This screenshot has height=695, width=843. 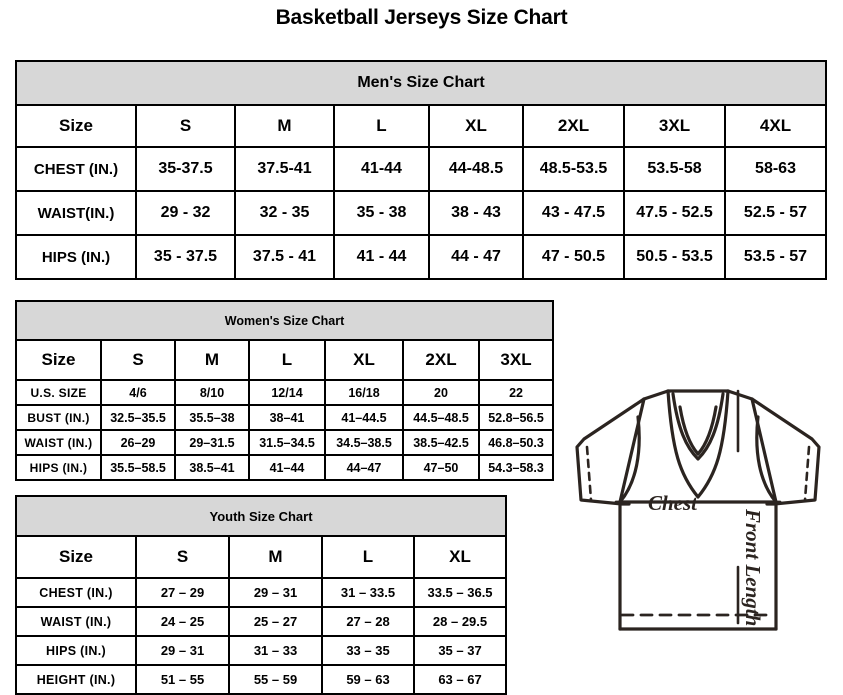 I want to click on womens-hips-xl: 44–47, so click(x=364, y=467).